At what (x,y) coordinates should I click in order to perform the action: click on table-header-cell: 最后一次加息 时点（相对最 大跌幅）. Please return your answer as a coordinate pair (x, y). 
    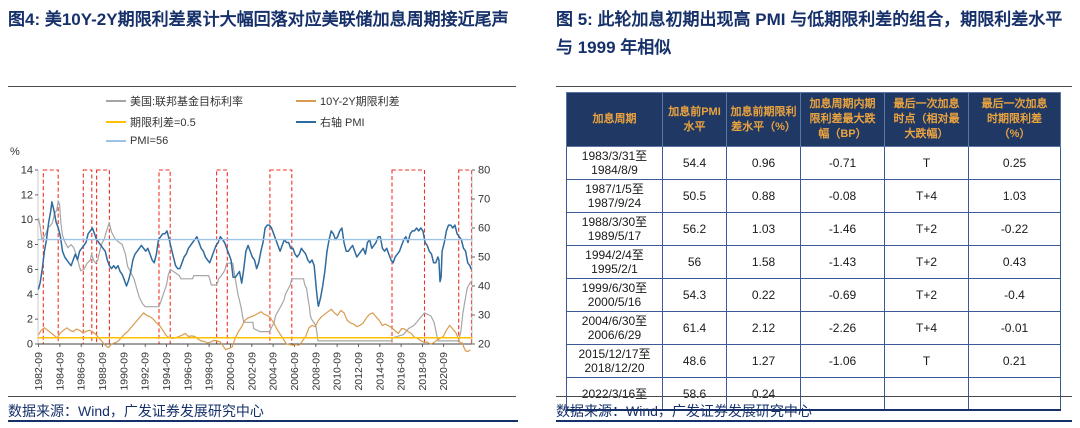
    Looking at the image, I should click on (926, 119).